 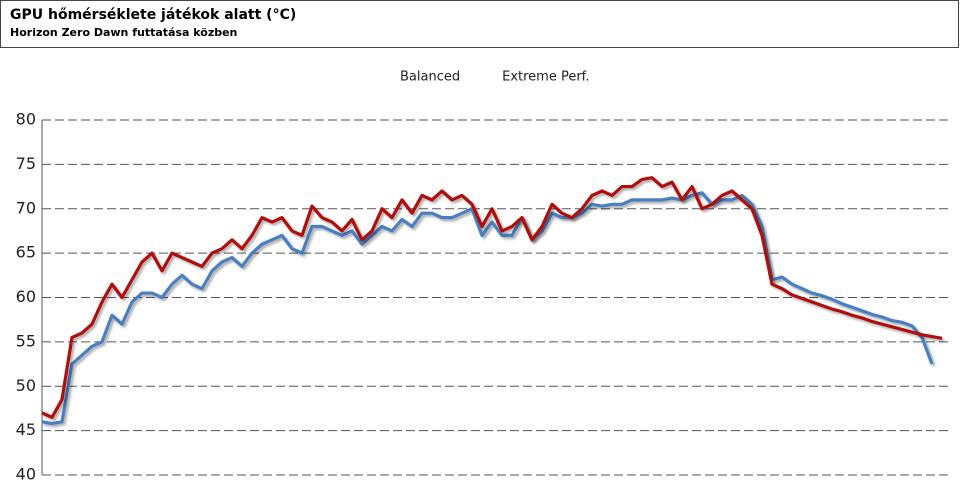 I want to click on y-tick-label: 80, so click(x=26, y=119).